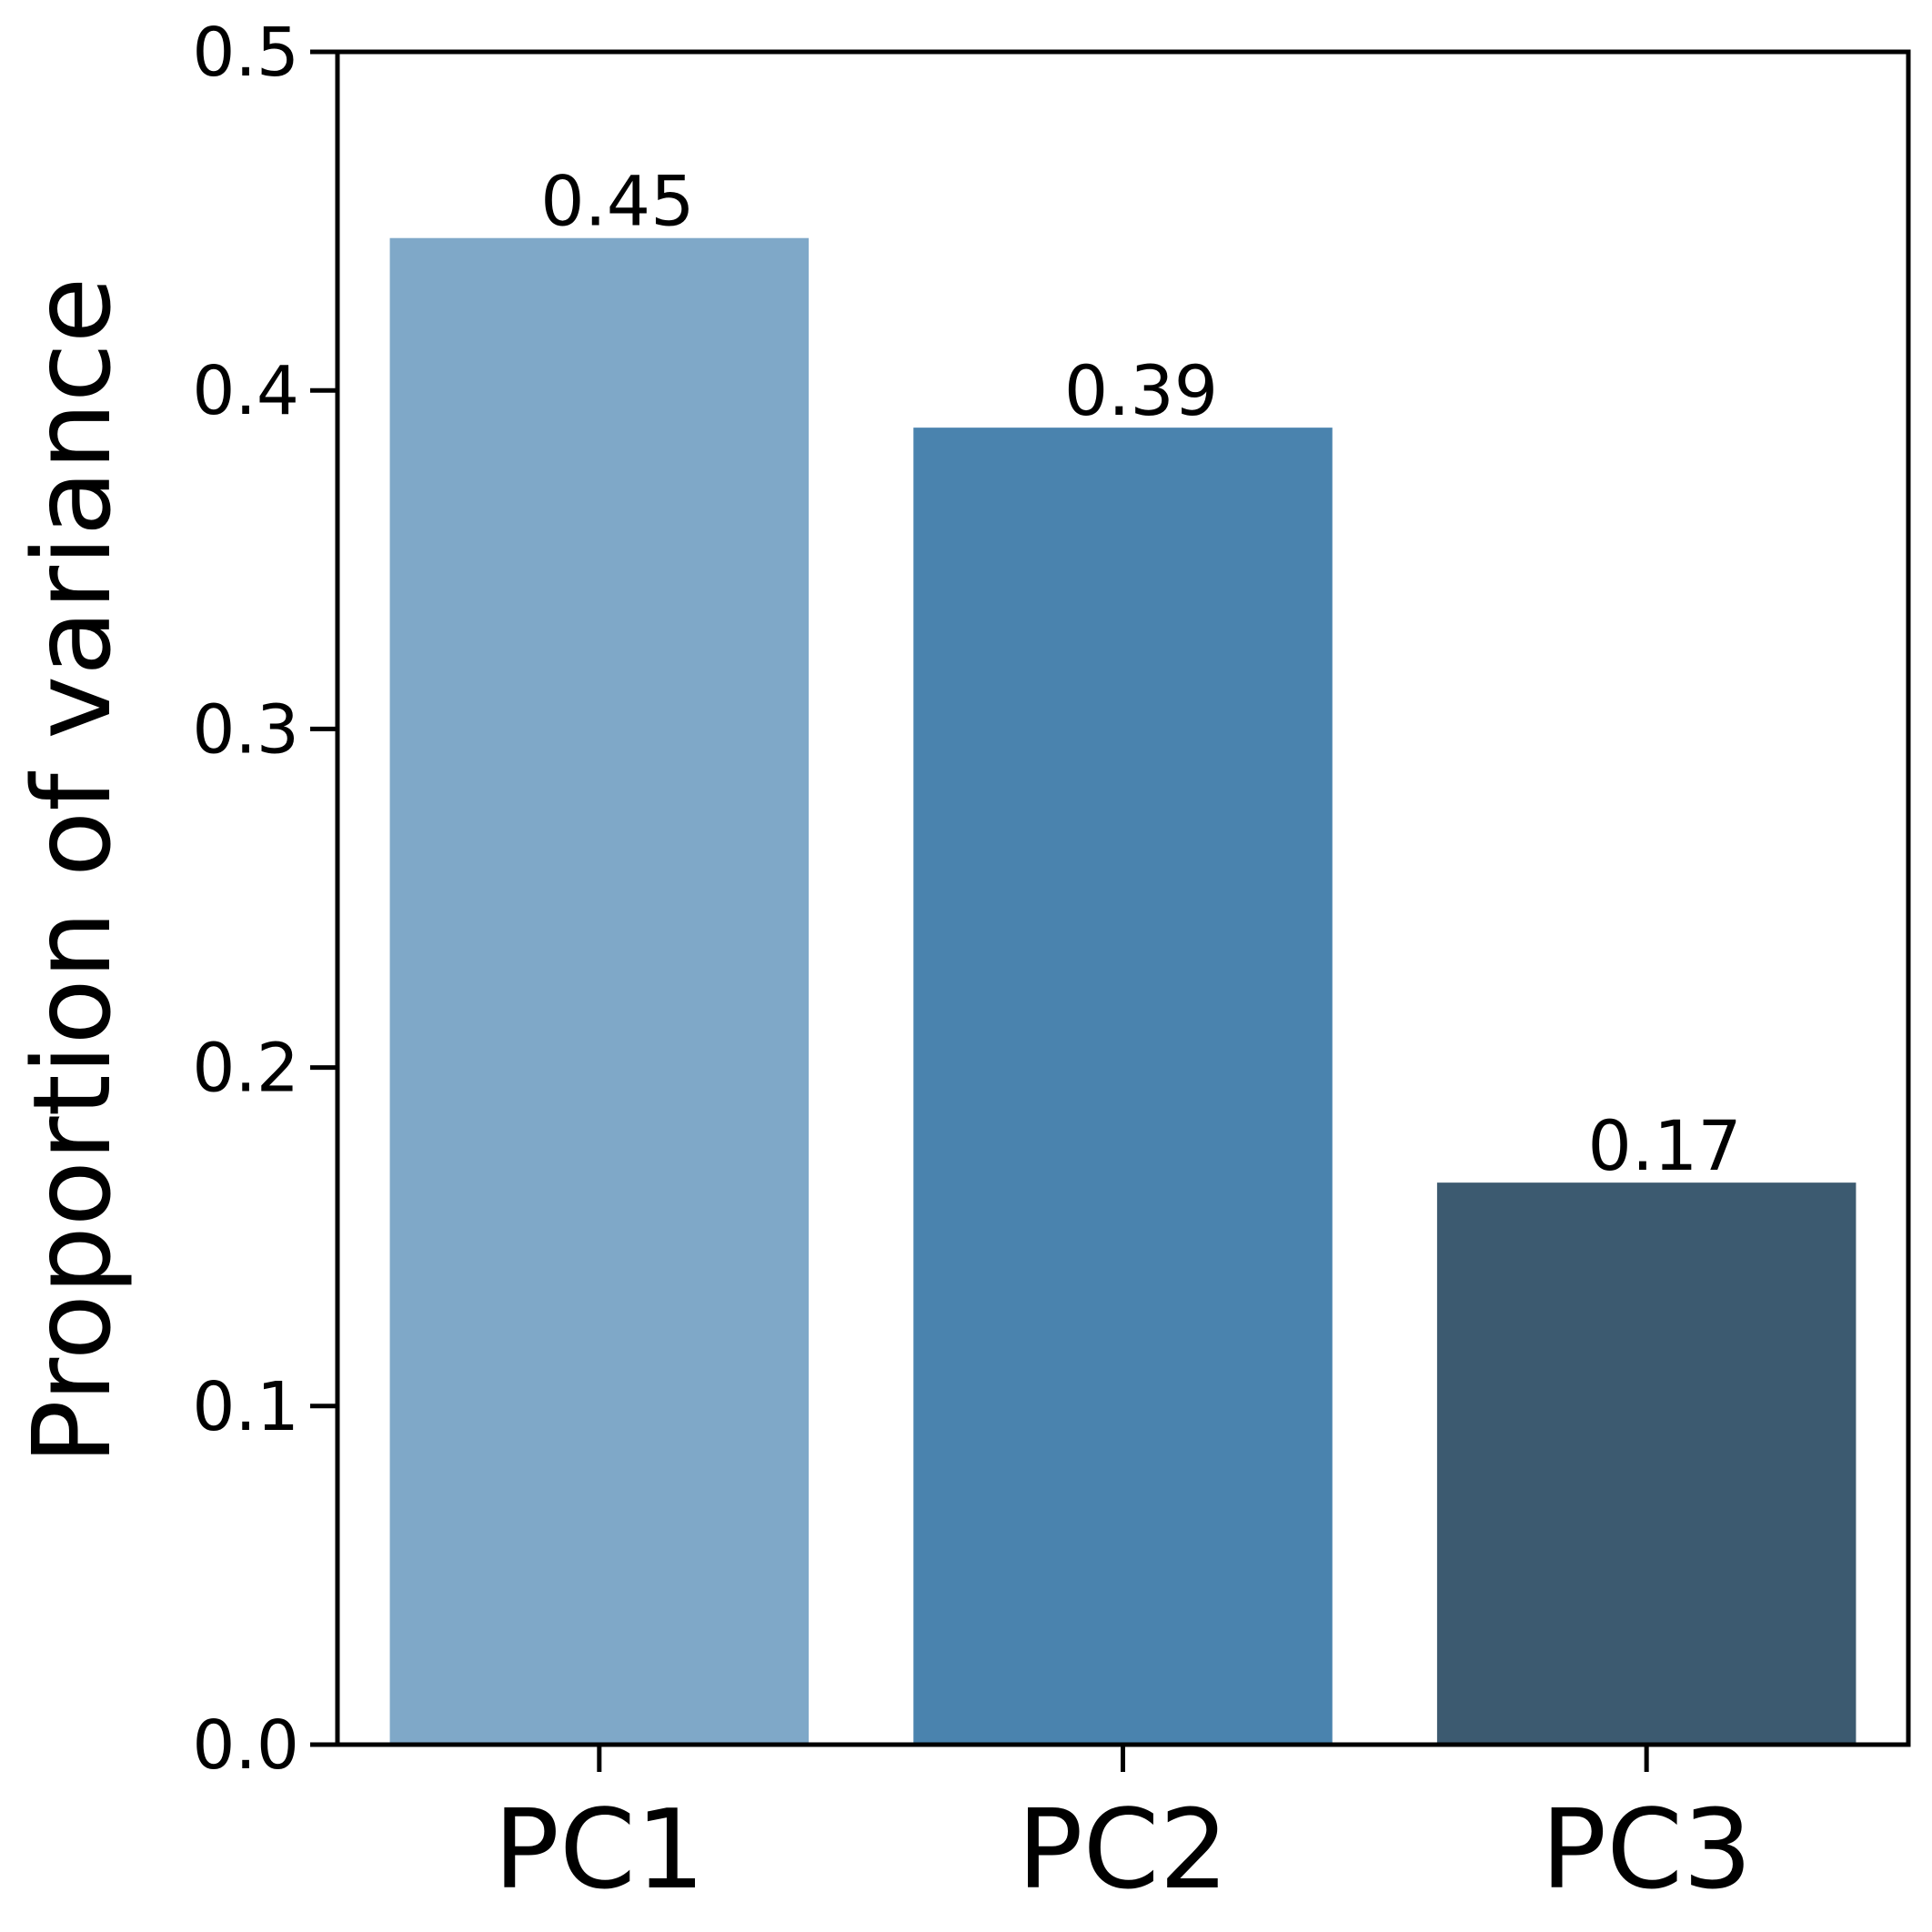 The width and height of the screenshot is (1932, 1932). Describe the element at coordinates (264, 899) in the screenshot. I see `y-axis-ticks: 0.0 0.1 0.2 0.3 0.4 0.5` at that location.